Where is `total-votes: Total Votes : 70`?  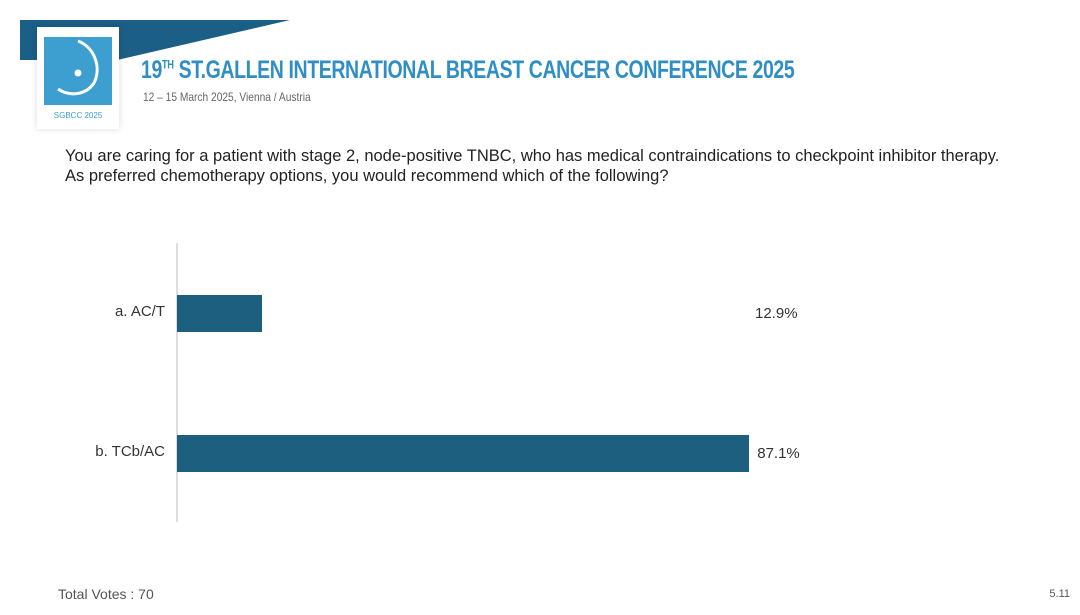 total-votes: Total Votes : 70 is located at coordinates (106, 594).